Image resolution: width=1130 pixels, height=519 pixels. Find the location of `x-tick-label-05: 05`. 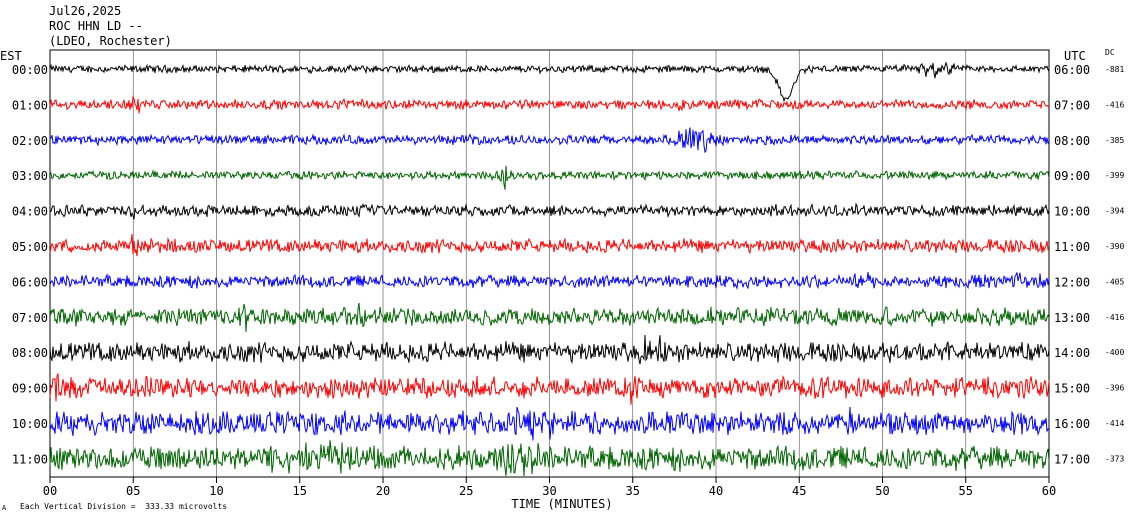

x-tick-label-05: 05 is located at coordinates (133, 491).